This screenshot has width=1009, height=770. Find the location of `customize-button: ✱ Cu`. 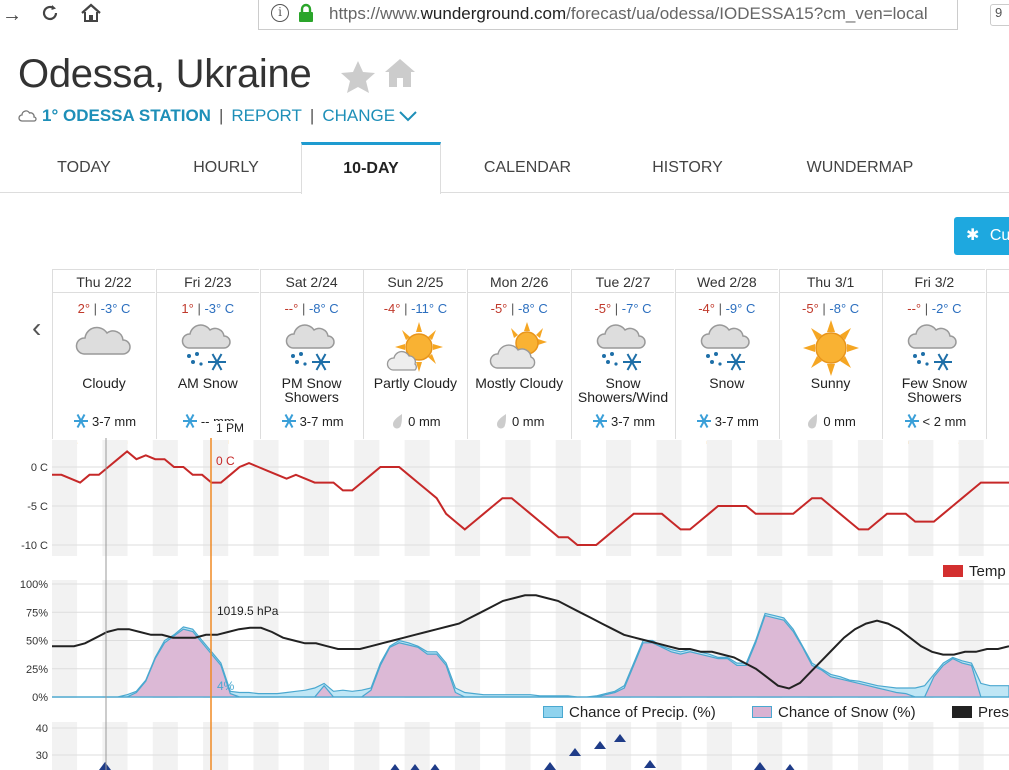

customize-button: ✱ Cu is located at coordinates (981, 236).